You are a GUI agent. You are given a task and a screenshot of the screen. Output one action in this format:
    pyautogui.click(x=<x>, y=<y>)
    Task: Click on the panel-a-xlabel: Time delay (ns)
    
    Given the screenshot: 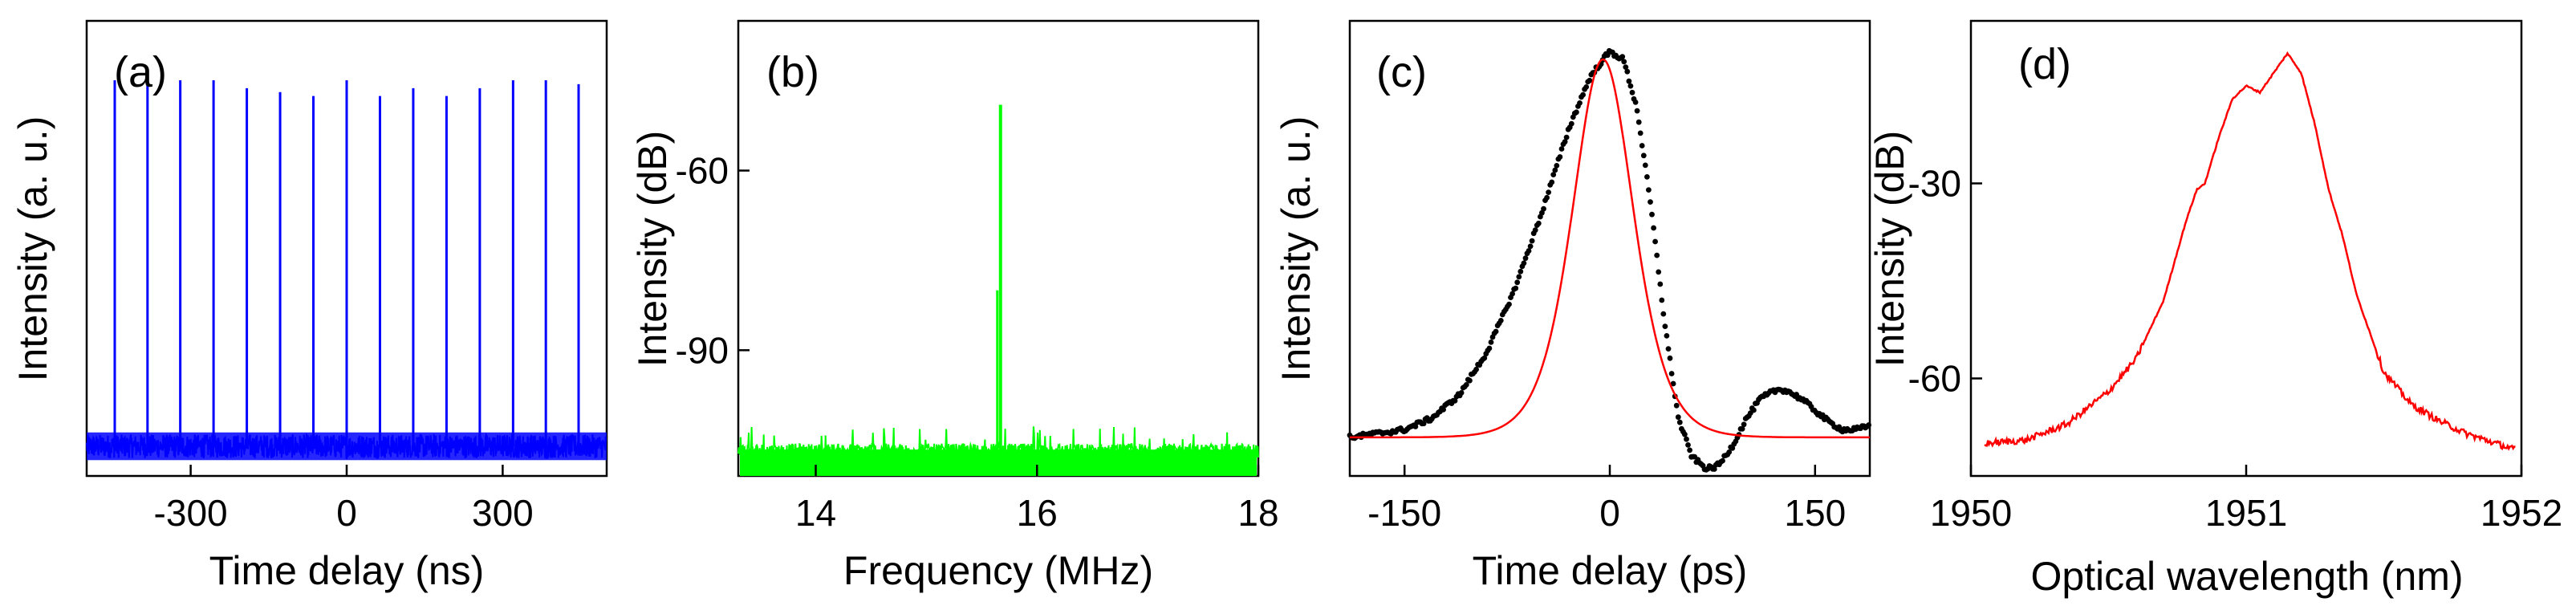 What is the action you would take?
    pyautogui.click(x=347, y=570)
    